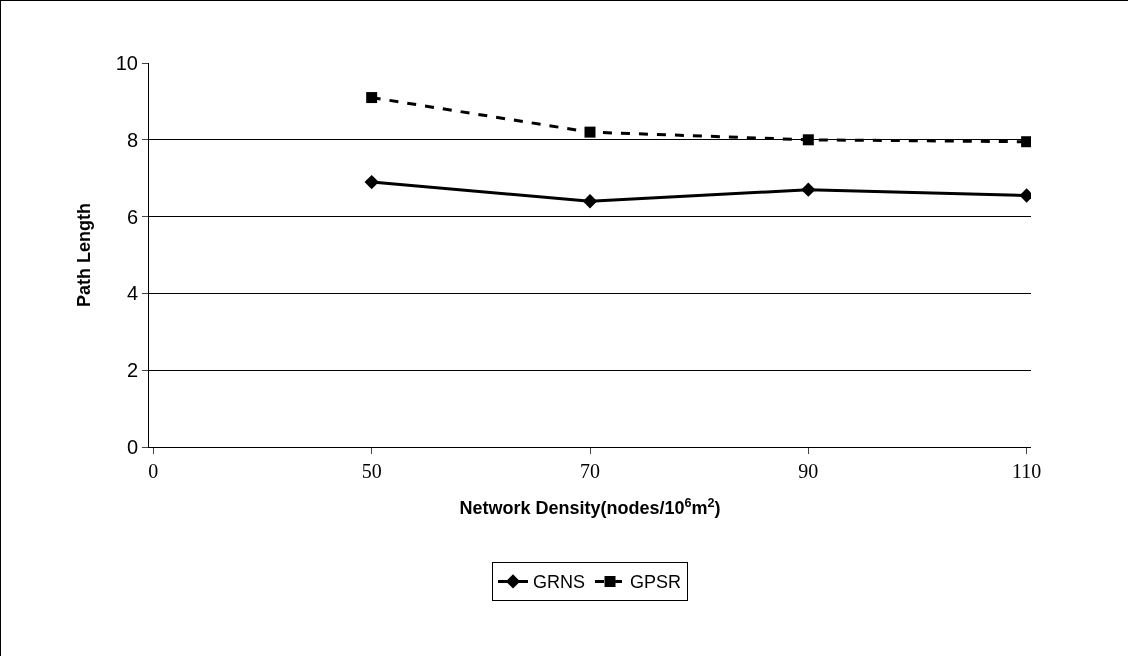 The image size is (1128, 656). What do you see at coordinates (590, 471) in the screenshot?
I see `x-tick-label: 70` at bounding box center [590, 471].